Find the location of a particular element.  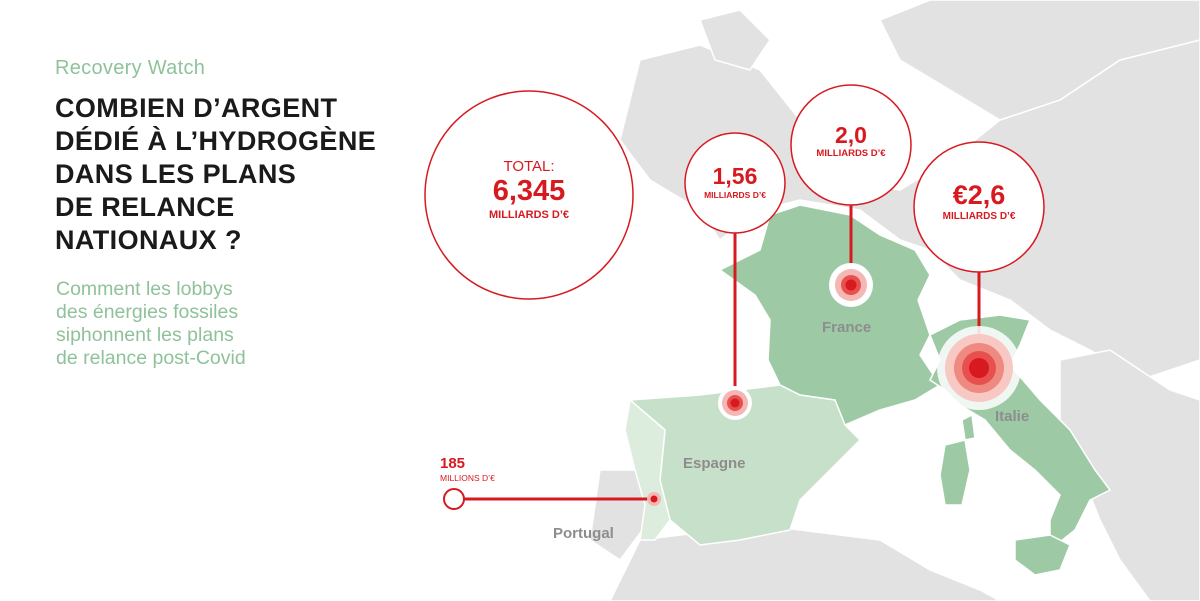

total-label: TOTAL: is located at coordinates (529, 166).